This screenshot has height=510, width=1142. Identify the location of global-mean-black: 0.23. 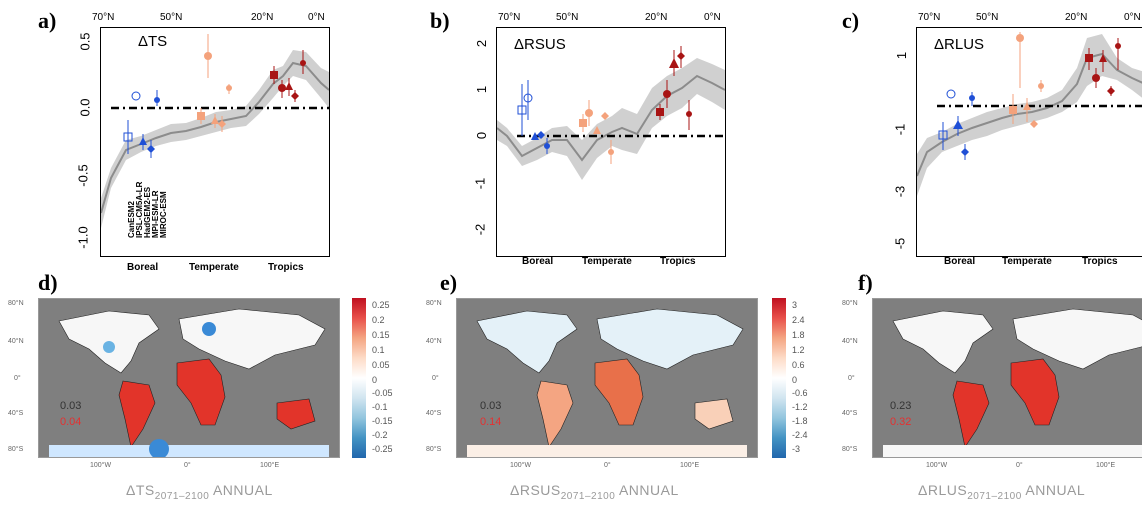
(901, 406).